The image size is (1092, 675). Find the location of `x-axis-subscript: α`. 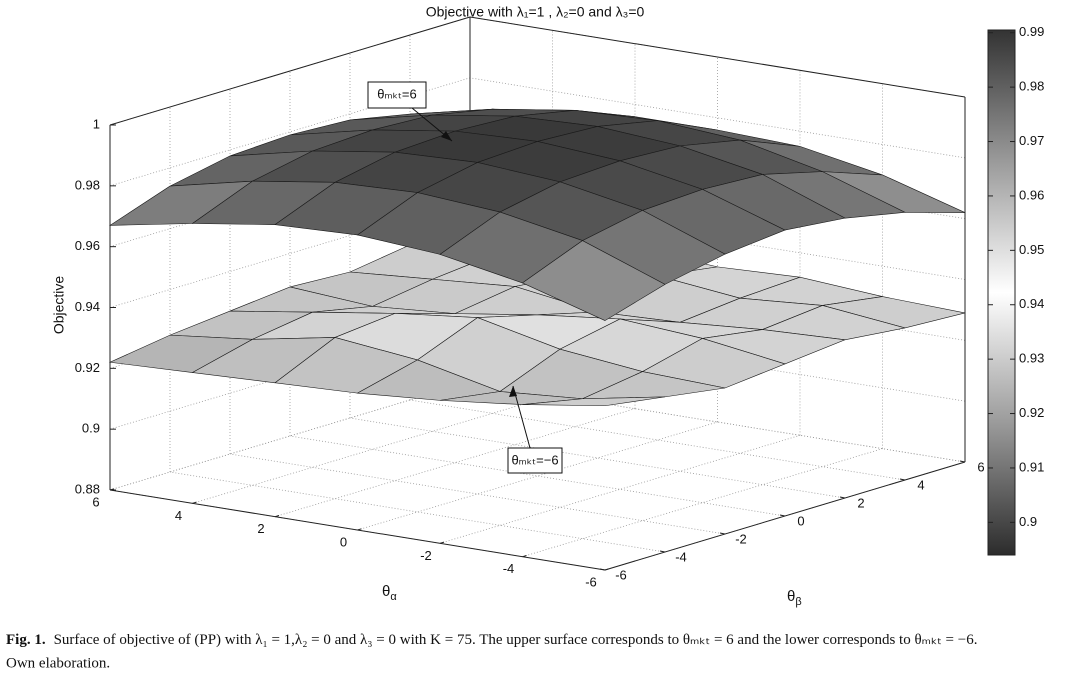

x-axis-subscript: α is located at coordinates (393, 597).